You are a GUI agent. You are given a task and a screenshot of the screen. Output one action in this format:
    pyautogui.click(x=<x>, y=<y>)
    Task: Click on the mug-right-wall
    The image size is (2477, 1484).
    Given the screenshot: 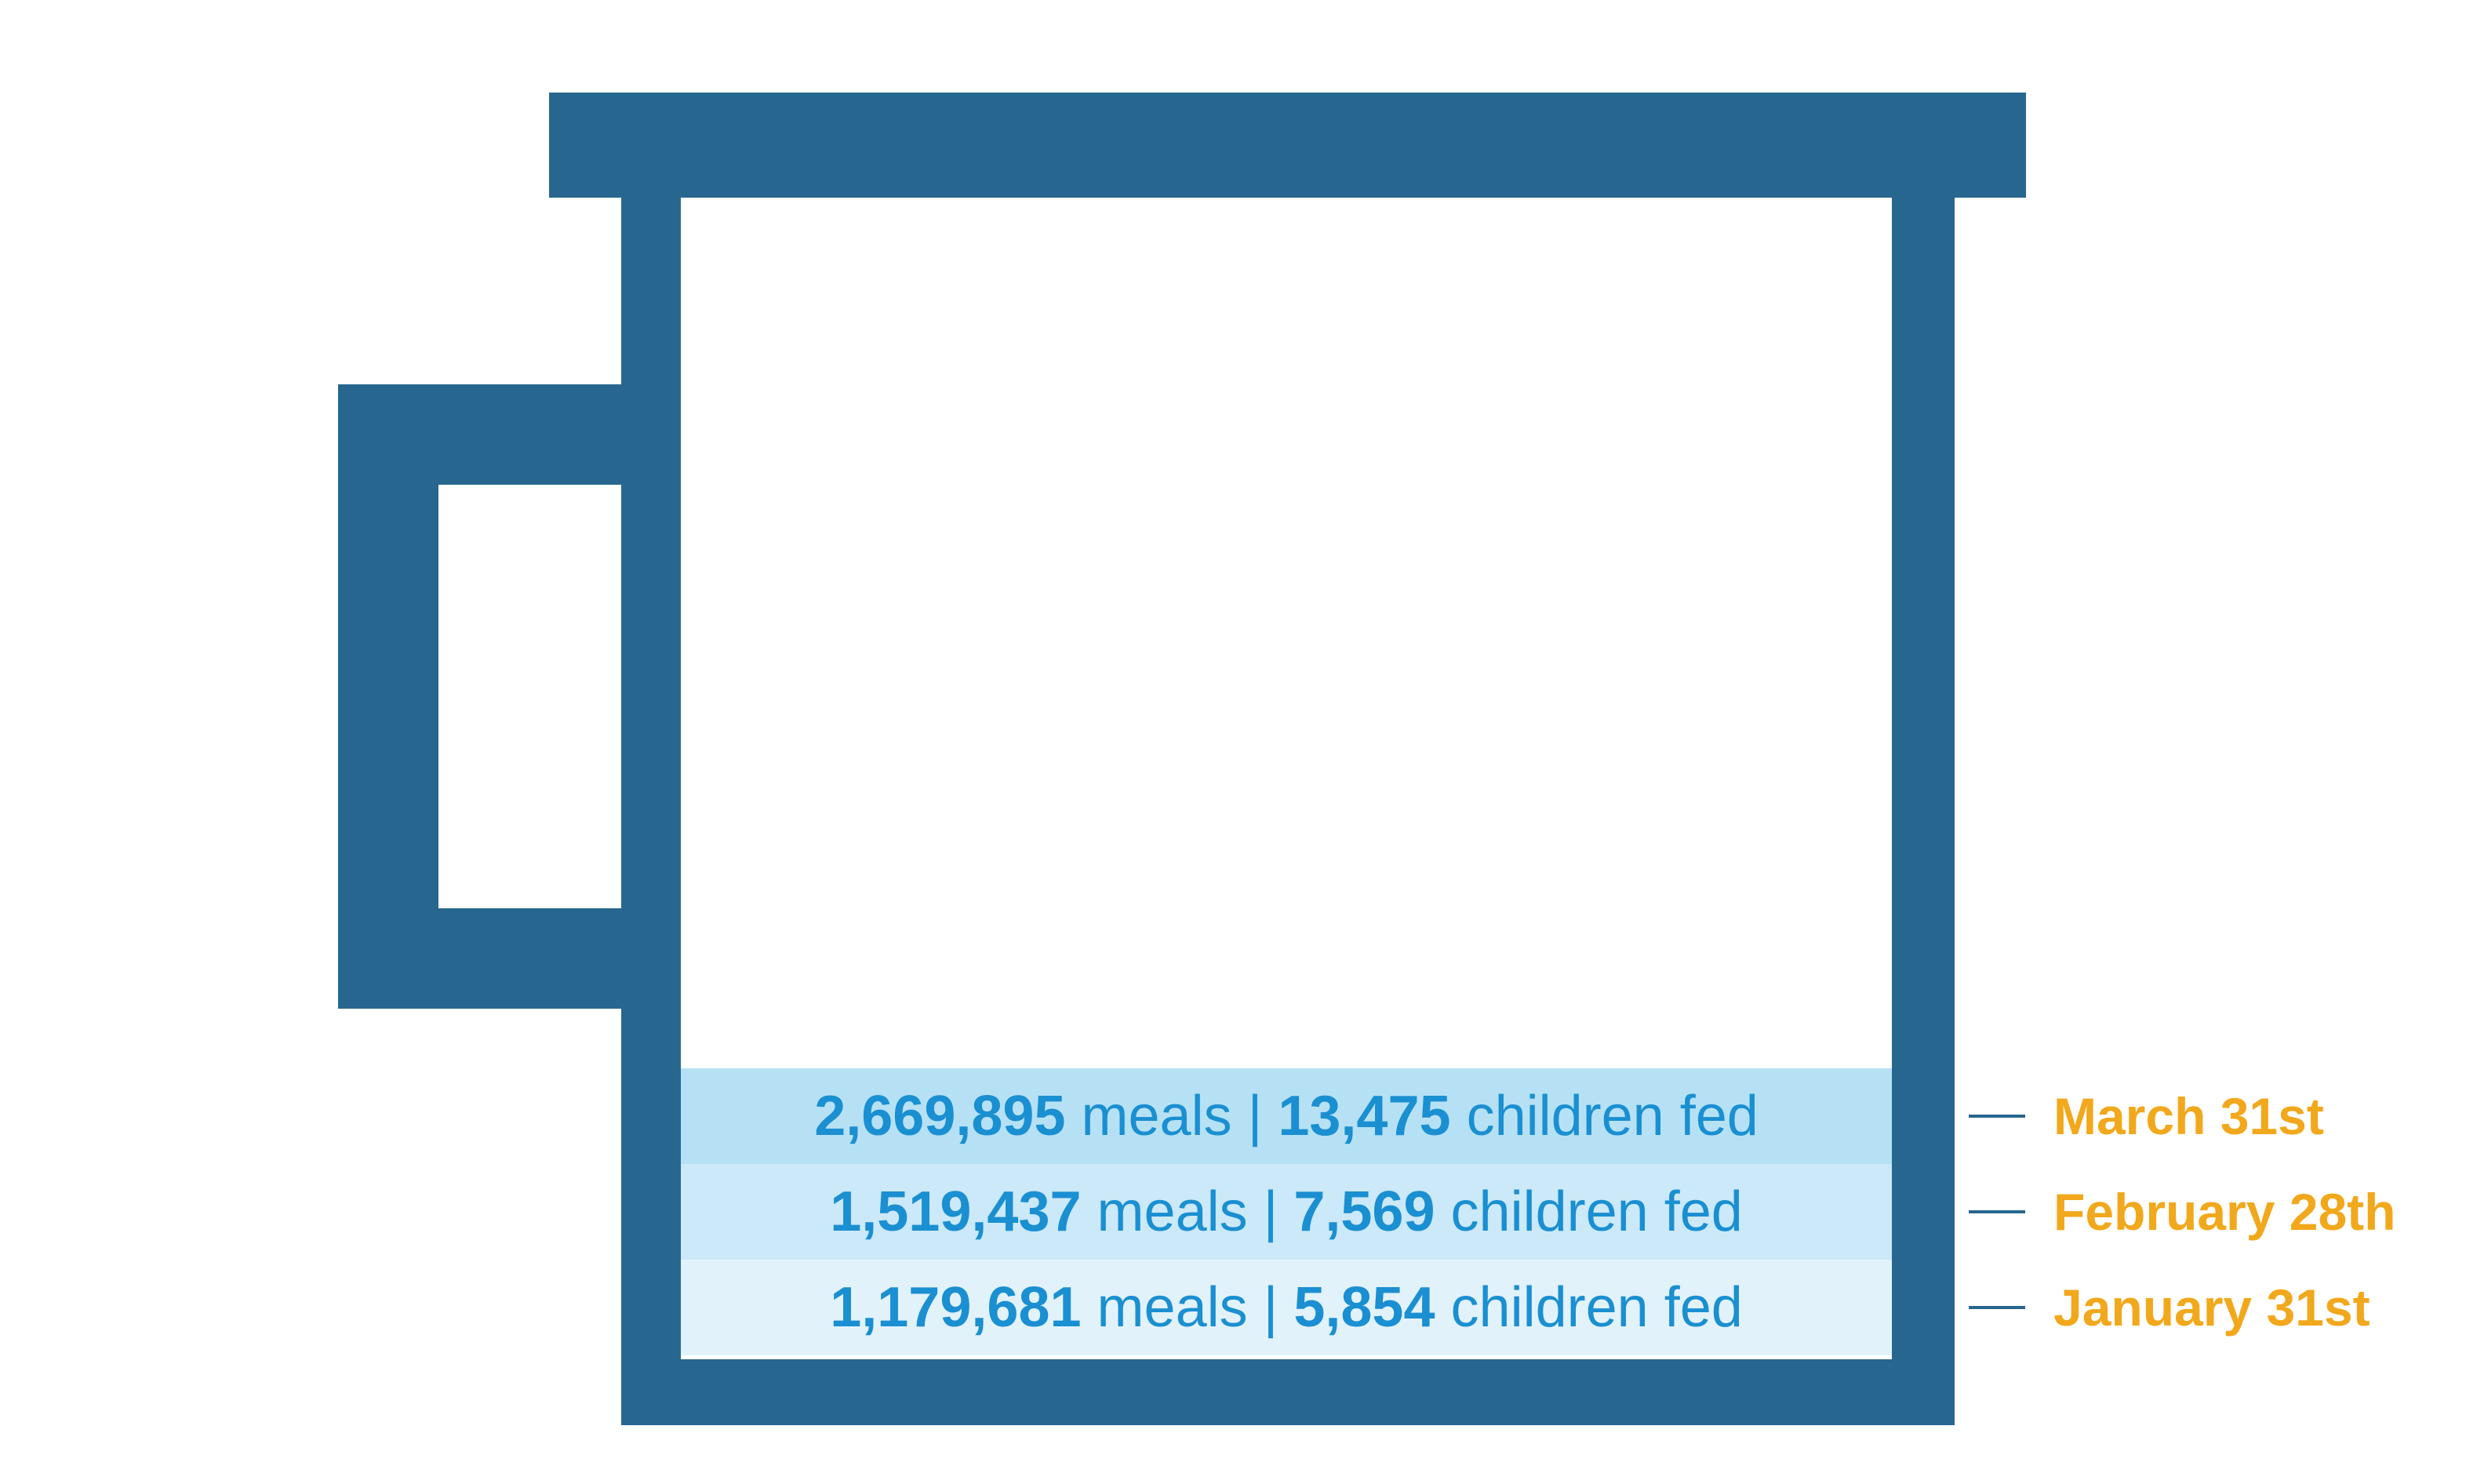 What is the action you would take?
    pyautogui.click(x=1923, y=811)
    